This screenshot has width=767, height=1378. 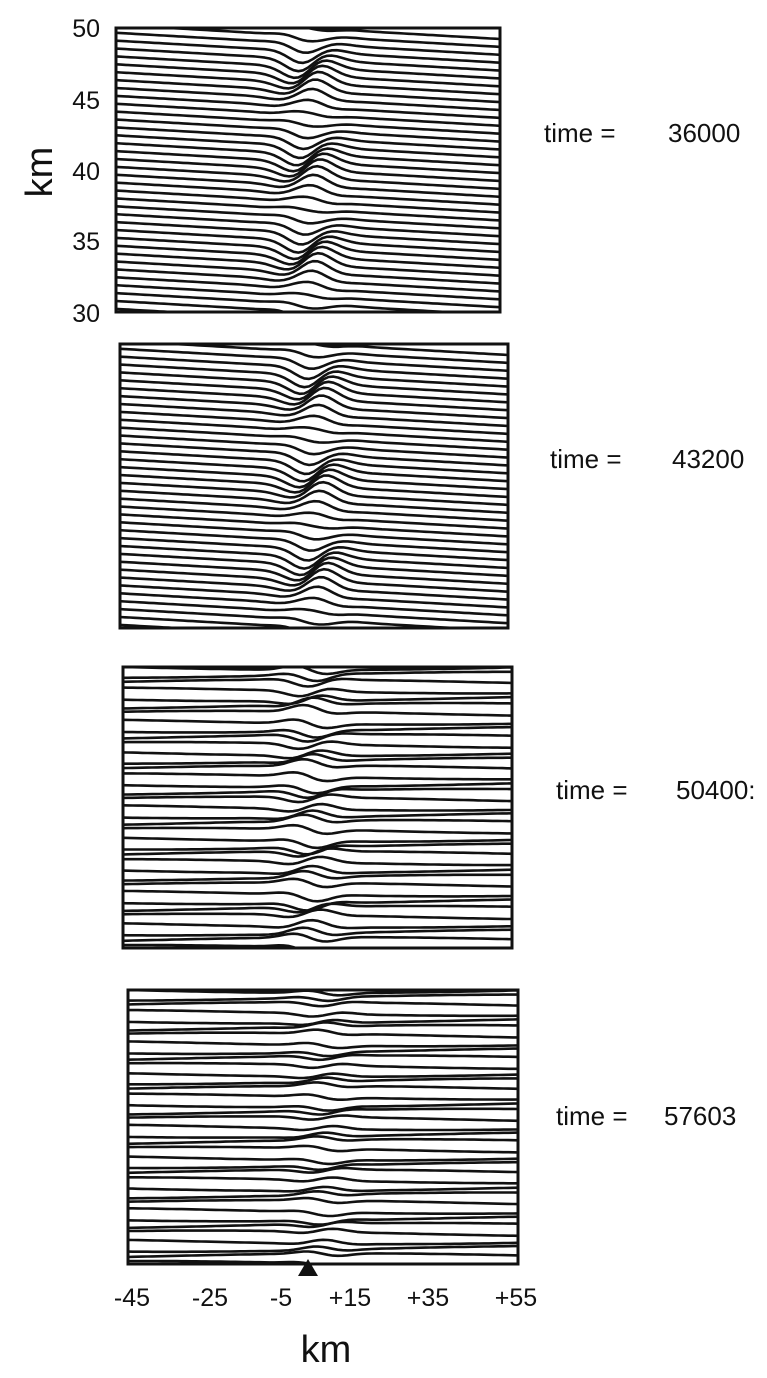 What do you see at coordinates (281, 1298) in the screenshot?
I see `x-tick-label: -5` at bounding box center [281, 1298].